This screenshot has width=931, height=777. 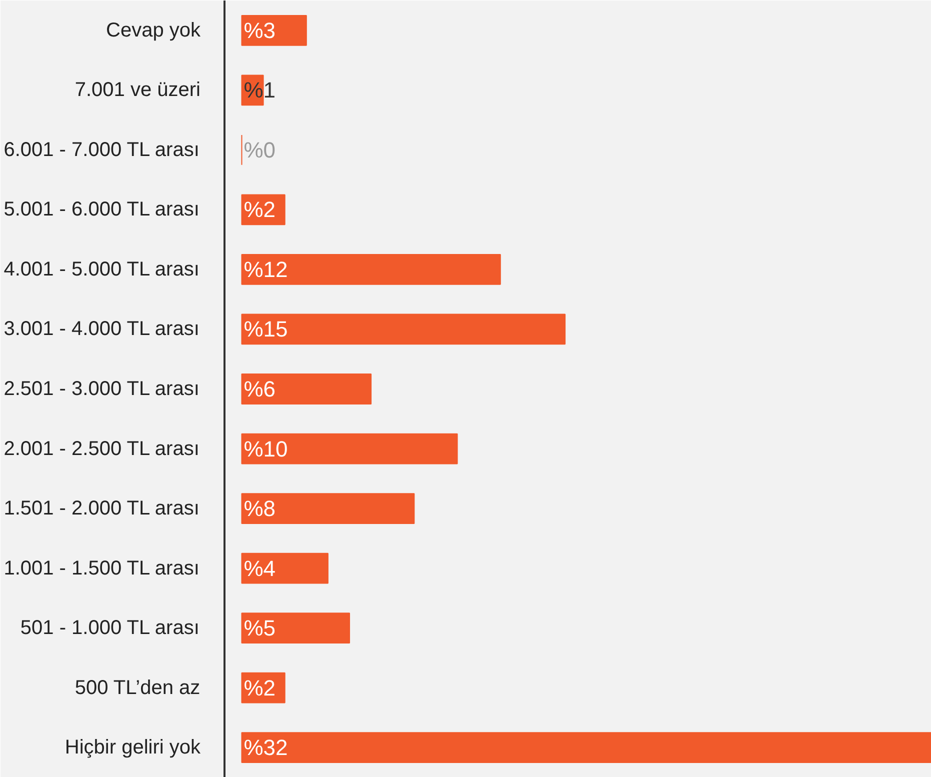 I want to click on y-tick-label: 3.001 - 4.000 TL arası, so click(x=102, y=329).